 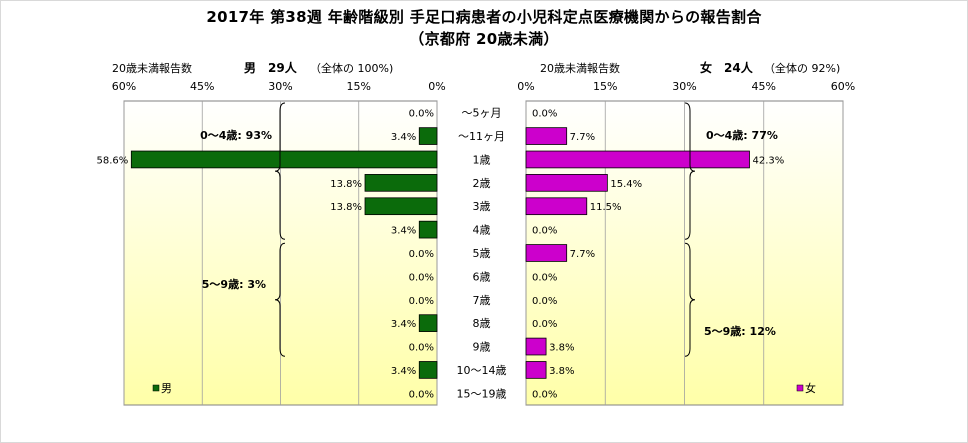 What do you see at coordinates (156, 388) in the screenshot?
I see `male-legend-swatch` at bounding box center [156, 388].